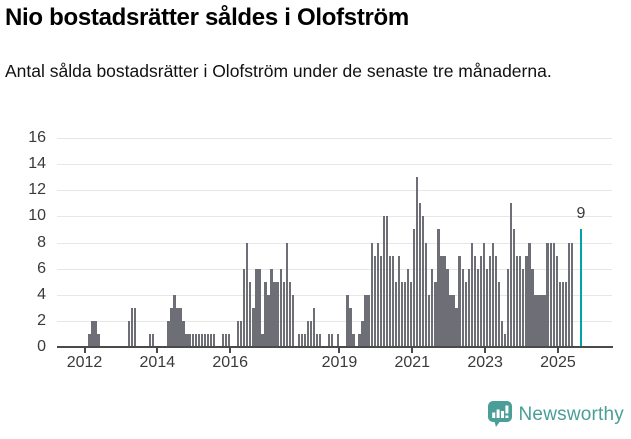 This screenshot has width=631, height=439. I want to click on y-axis-tick-label: 2, so click(41, 320).